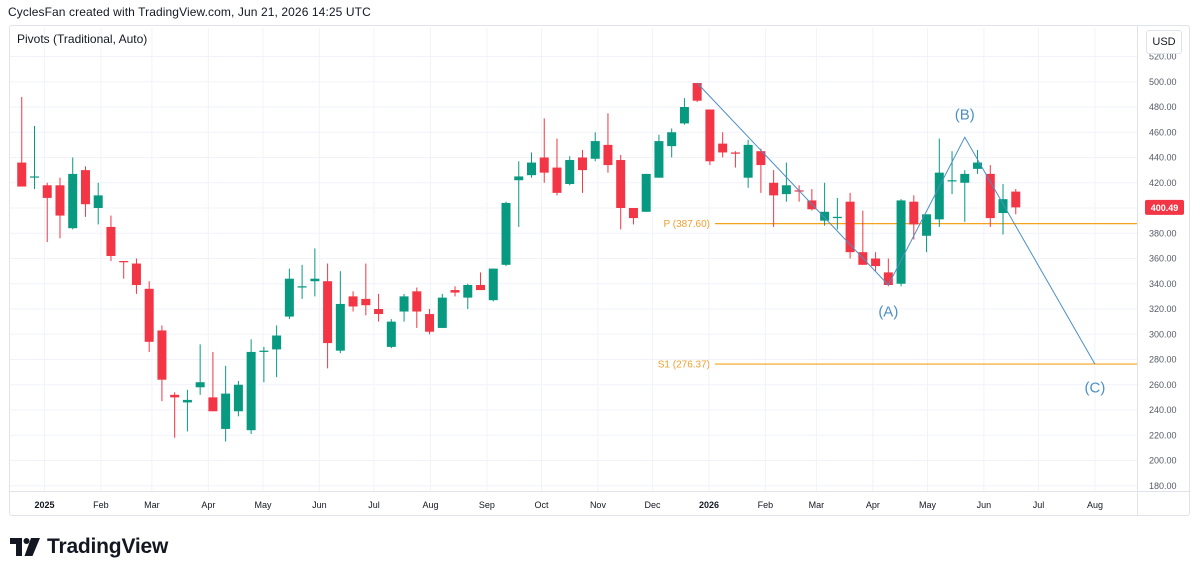 The height and width of the screenshot is (574, 1200). Describe the element at coordinates (89, 547) in the screenshot. I see `tradingview-logo: TradingView` at that location.